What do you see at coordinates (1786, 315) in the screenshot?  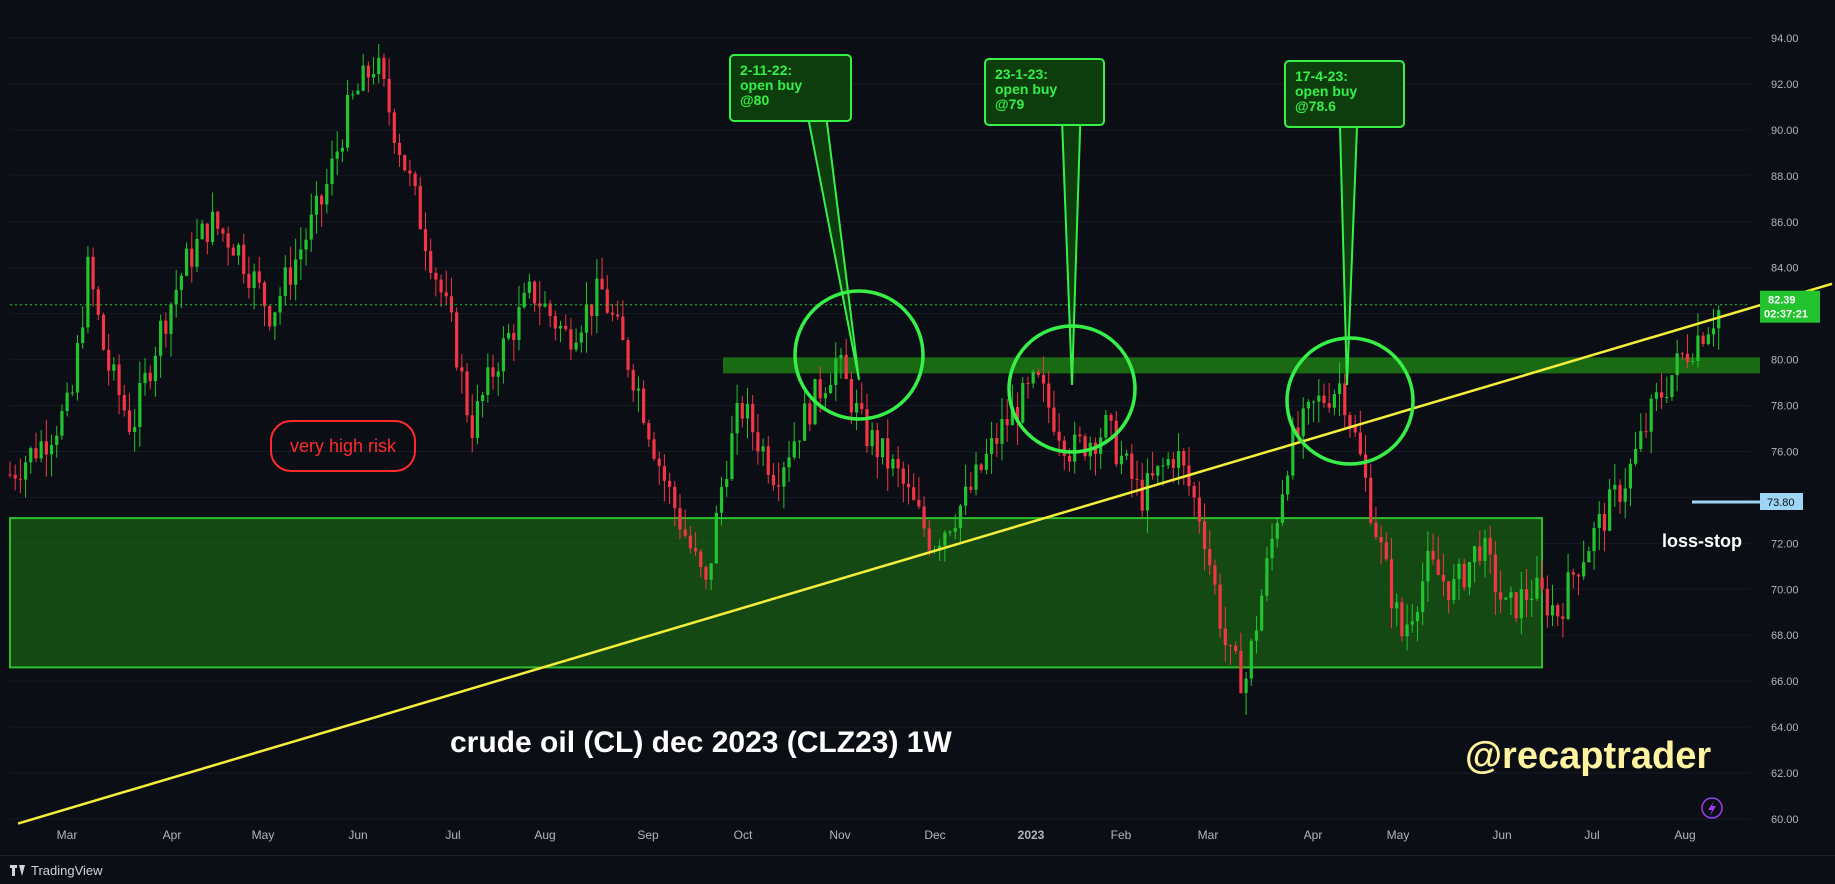 I see `last-price-countdown: 02:37:21` at bounding box center [1786, 315].